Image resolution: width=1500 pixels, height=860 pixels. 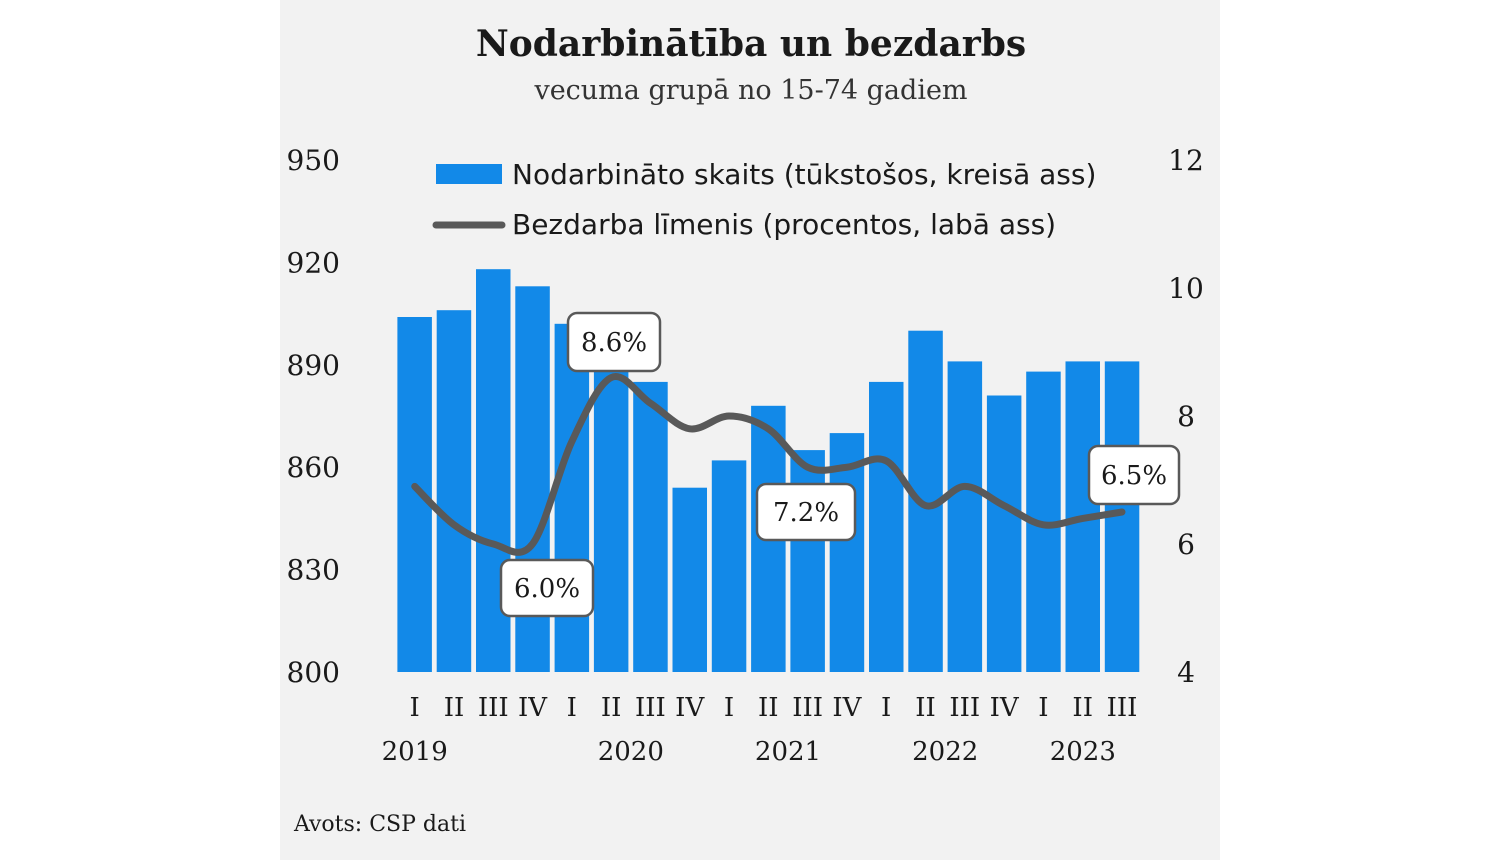 What do you see at coordinates (313, 416) in the screenshot?
I see `left-axis: 800 830 860 890 920 950` at bounding box center [313, 416].